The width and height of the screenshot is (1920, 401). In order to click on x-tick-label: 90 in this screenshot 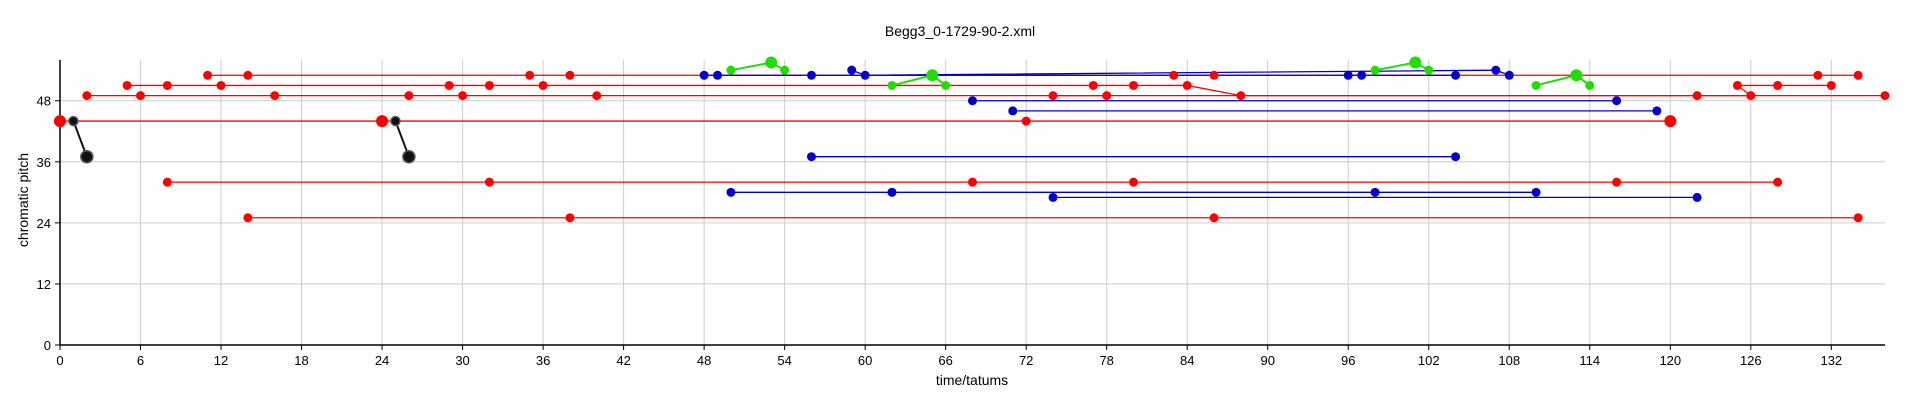, I will do `click(1267, 360)`.